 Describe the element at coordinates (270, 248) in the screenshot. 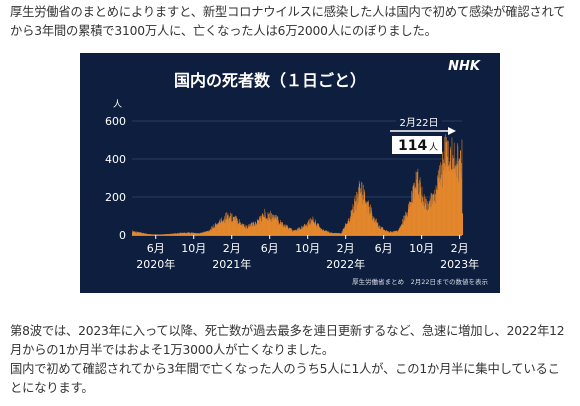

I see `x-tick-label: 6月` at that location.